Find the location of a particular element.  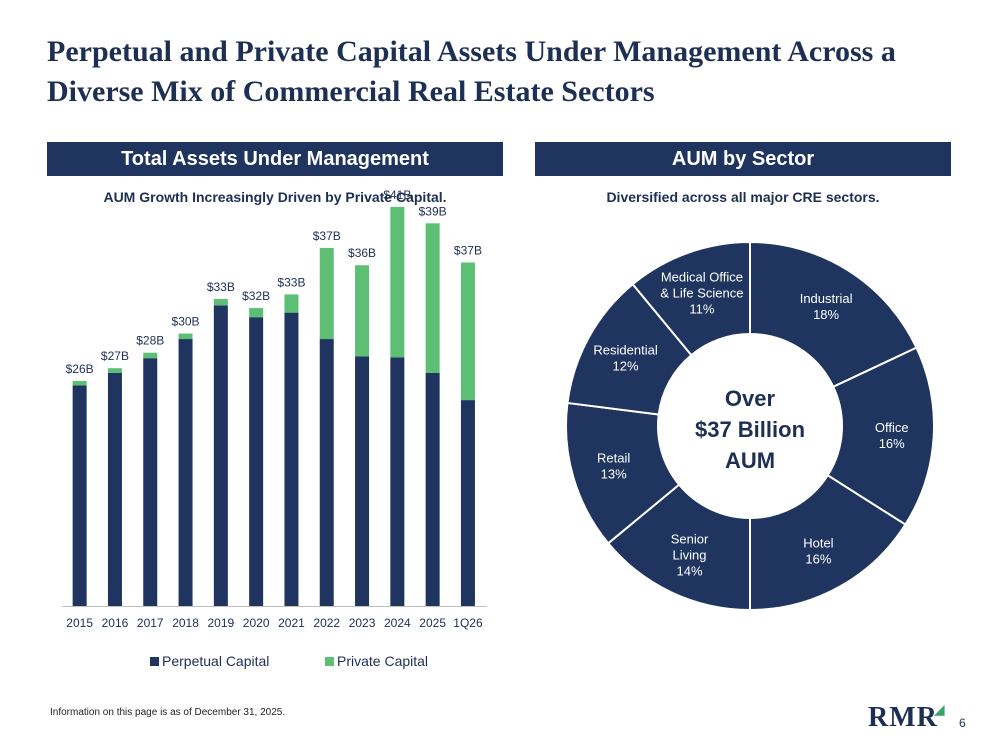

x-tick-2016: 2016 is located at coordinates (115, 623).